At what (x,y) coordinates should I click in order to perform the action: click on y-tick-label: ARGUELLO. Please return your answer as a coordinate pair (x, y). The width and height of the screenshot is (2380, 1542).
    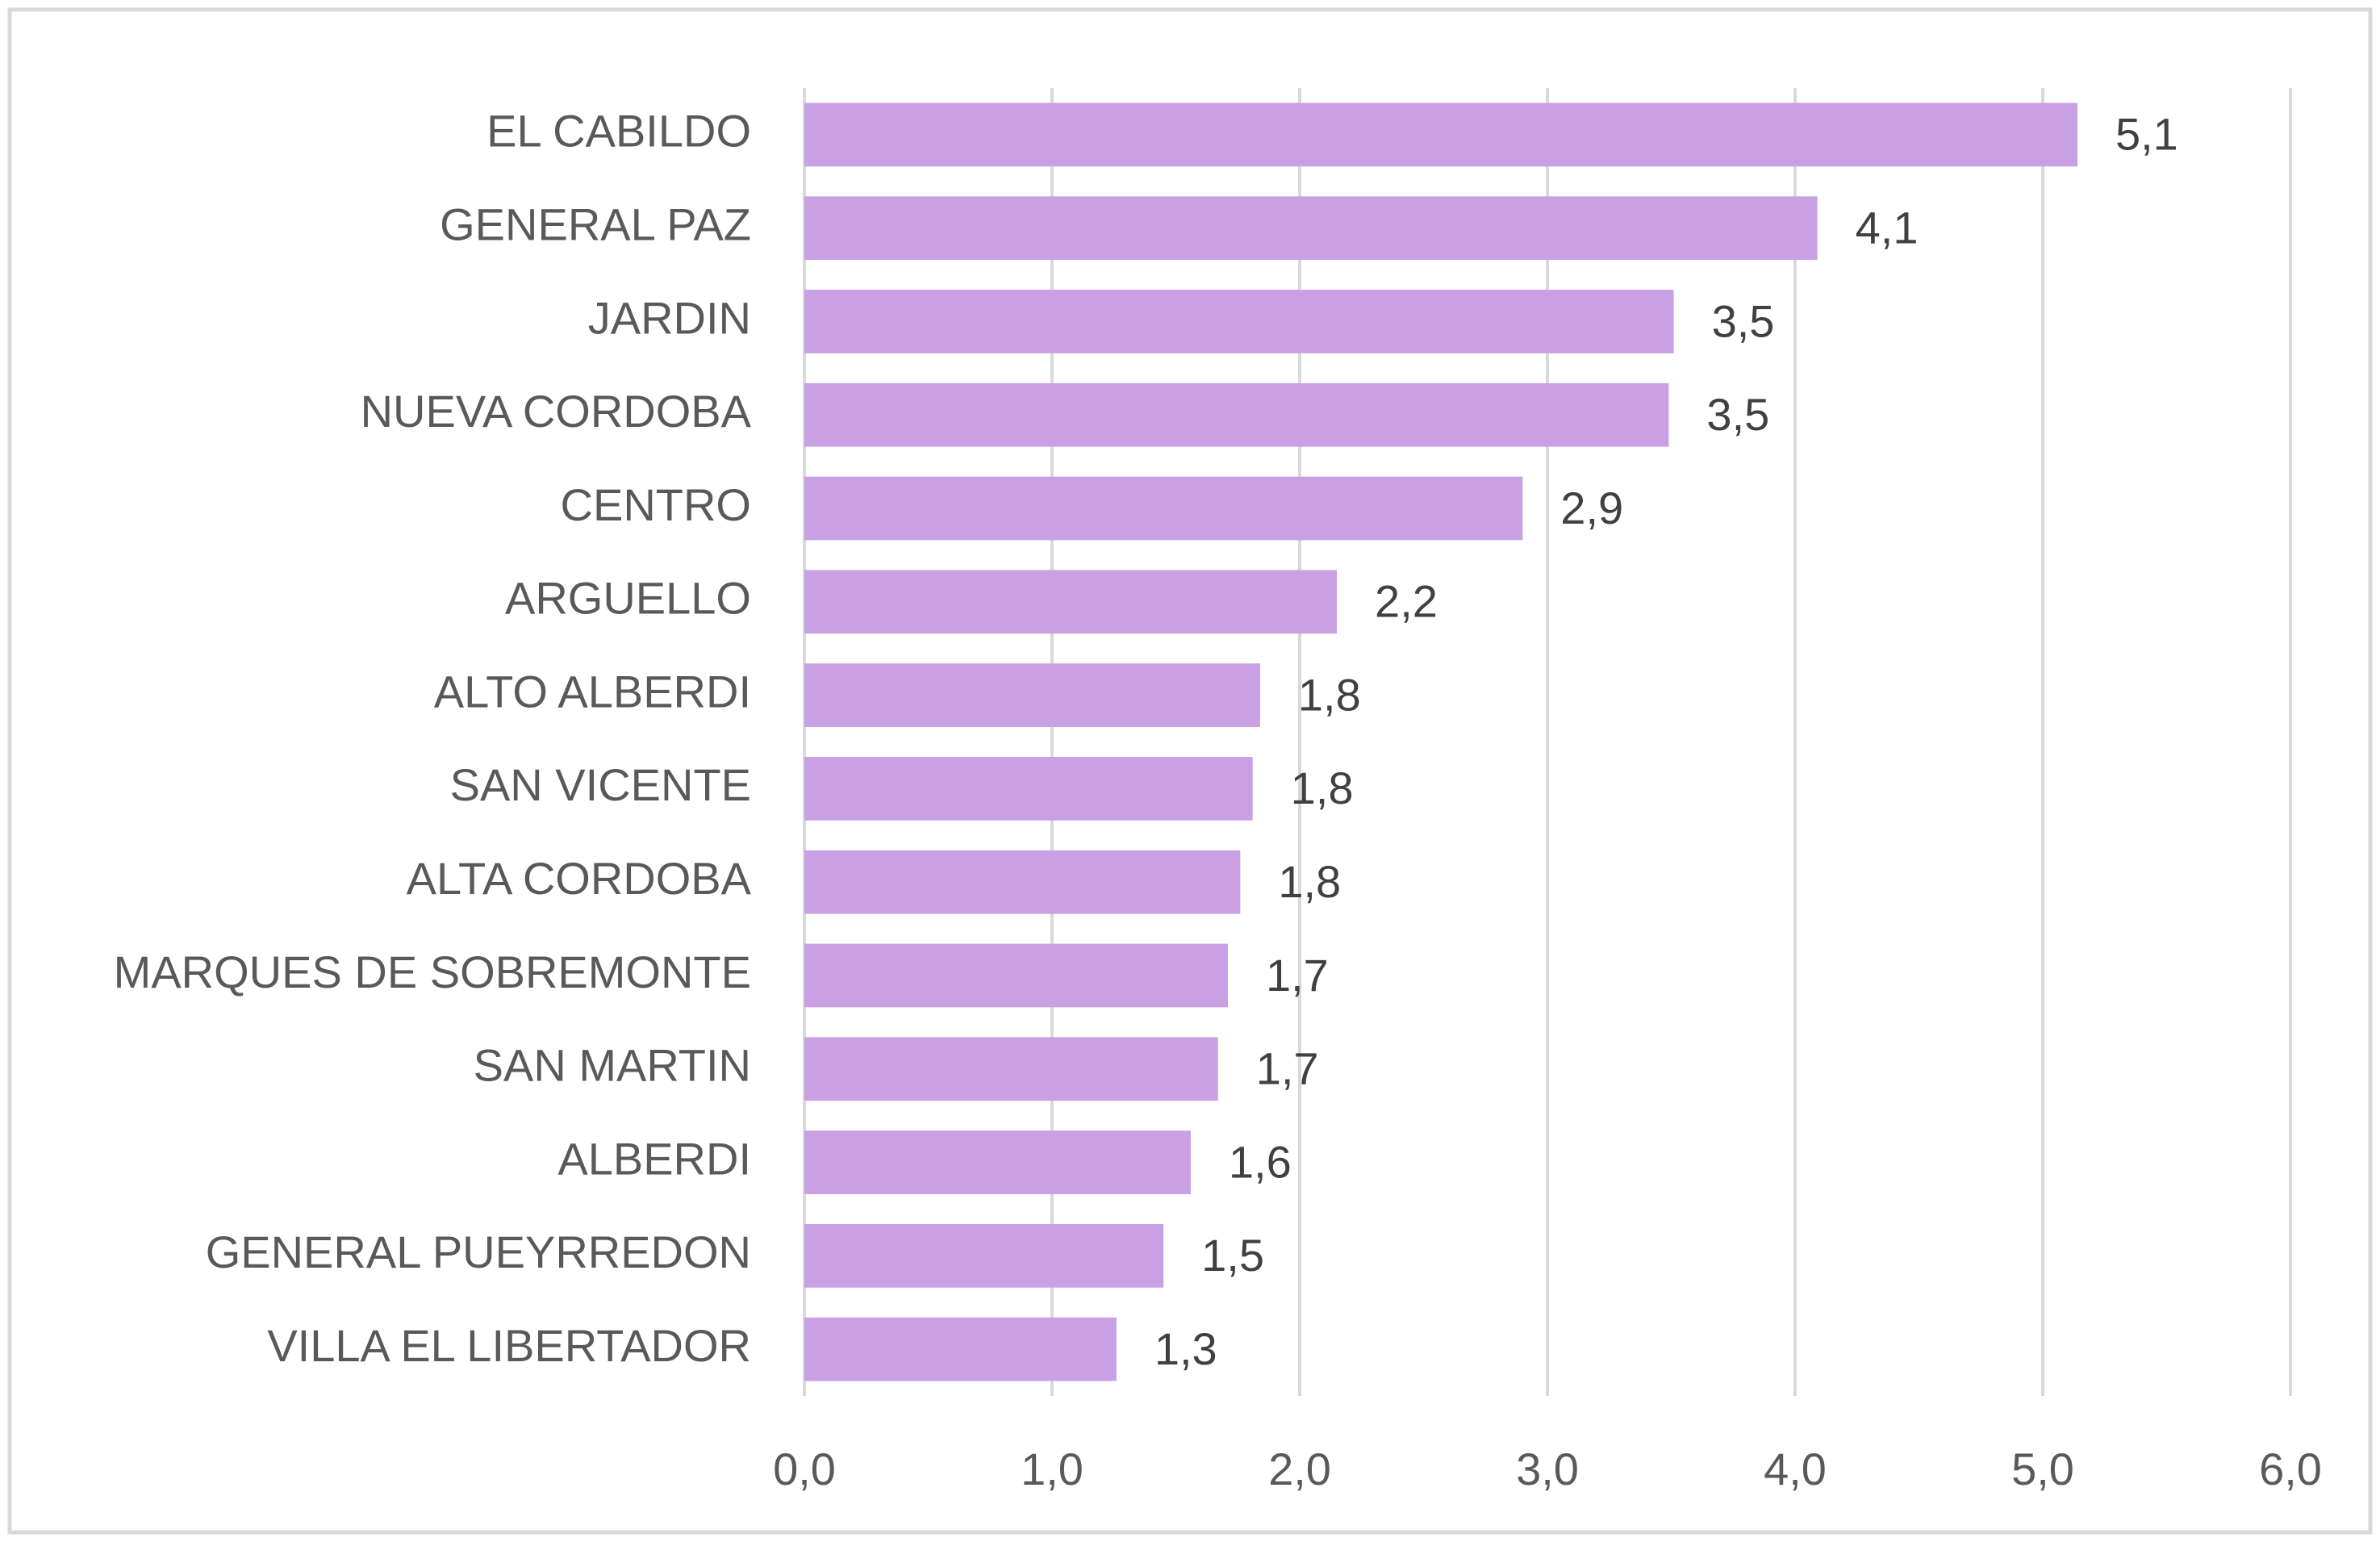
    Looking at the image, I should click on (628, 598).